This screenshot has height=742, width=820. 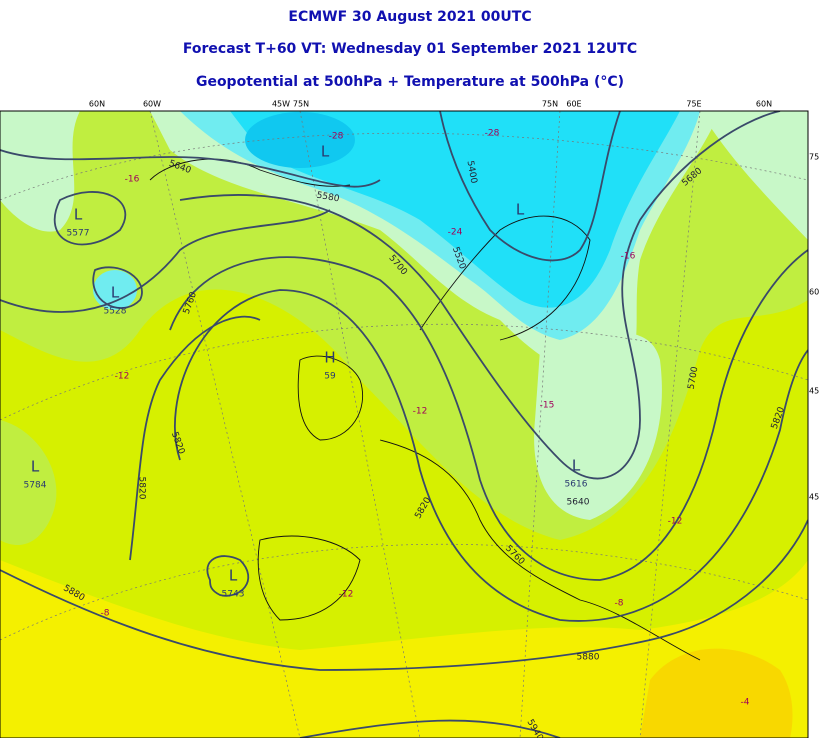 What do you see at coordinates (745, 703) in the screenshot?
I see `temperature-label: -4` at bounding box center [745, 703].